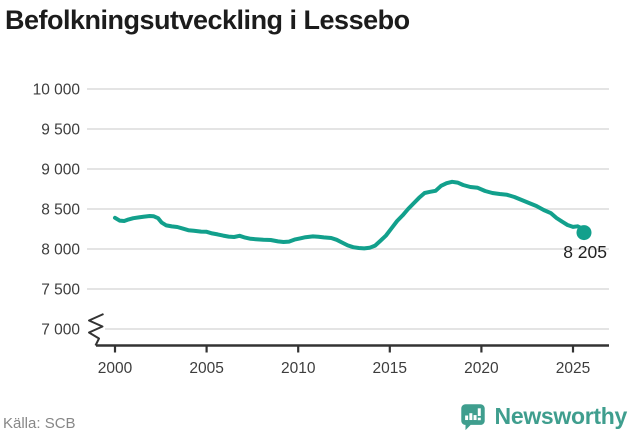 Image resolution: width=631 pixels, height=439 pixels. What do you see at coordinates (206, 368) in the screenshot?
I see `x-axis-label: 2005` at bounding box center [206, 368].